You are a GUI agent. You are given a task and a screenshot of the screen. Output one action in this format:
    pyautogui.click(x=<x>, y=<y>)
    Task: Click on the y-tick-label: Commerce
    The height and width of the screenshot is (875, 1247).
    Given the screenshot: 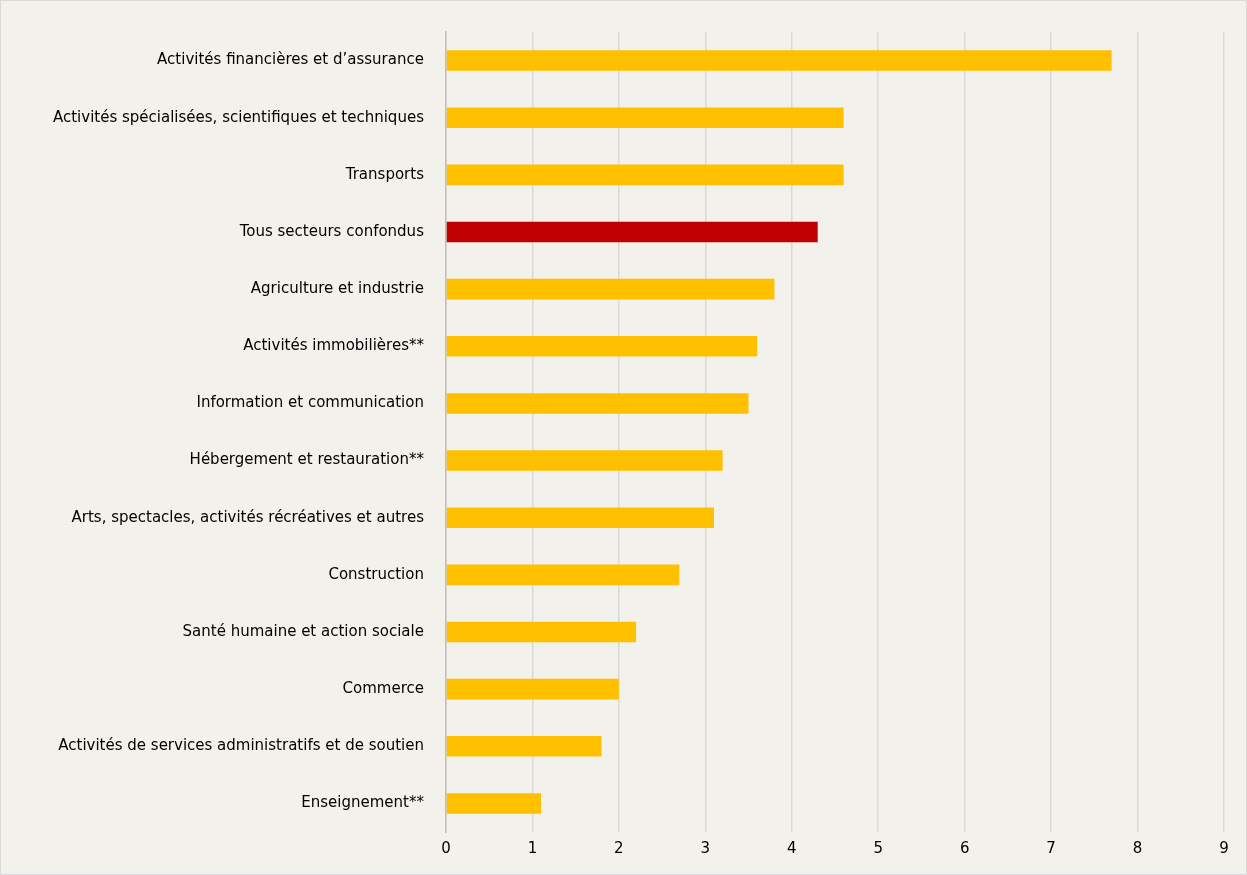 What is the action you would take?
    pyautogui.click(x=383, y=688)
    